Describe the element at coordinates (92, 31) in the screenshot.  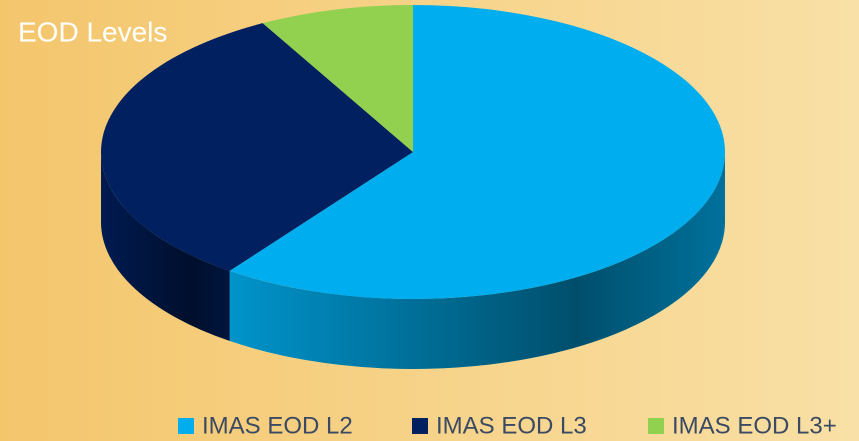
I see `chart-title: EOD Levels` at that location.